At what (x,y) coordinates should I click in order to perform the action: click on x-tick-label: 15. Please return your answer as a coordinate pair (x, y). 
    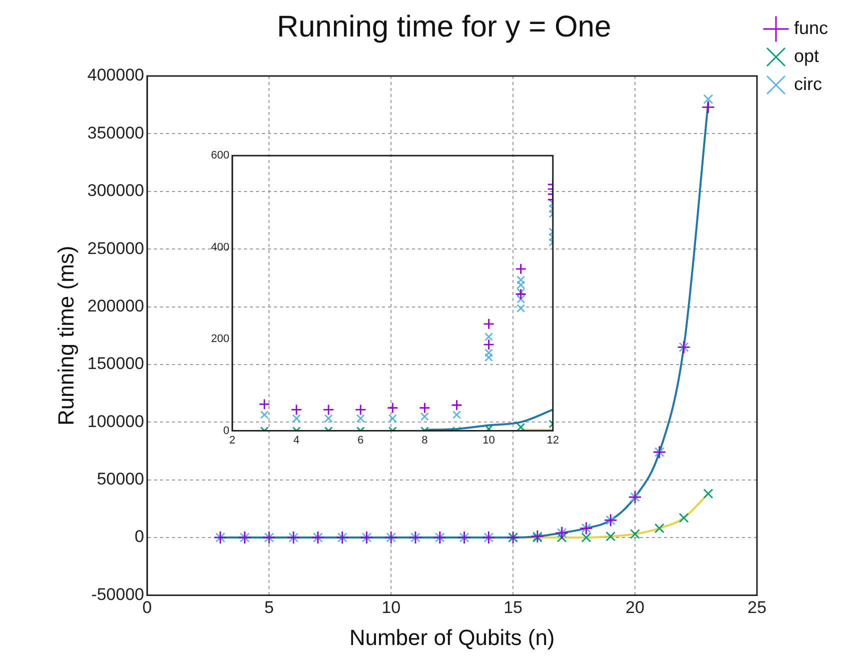
    Looking at the image, I should click on (513, 608).